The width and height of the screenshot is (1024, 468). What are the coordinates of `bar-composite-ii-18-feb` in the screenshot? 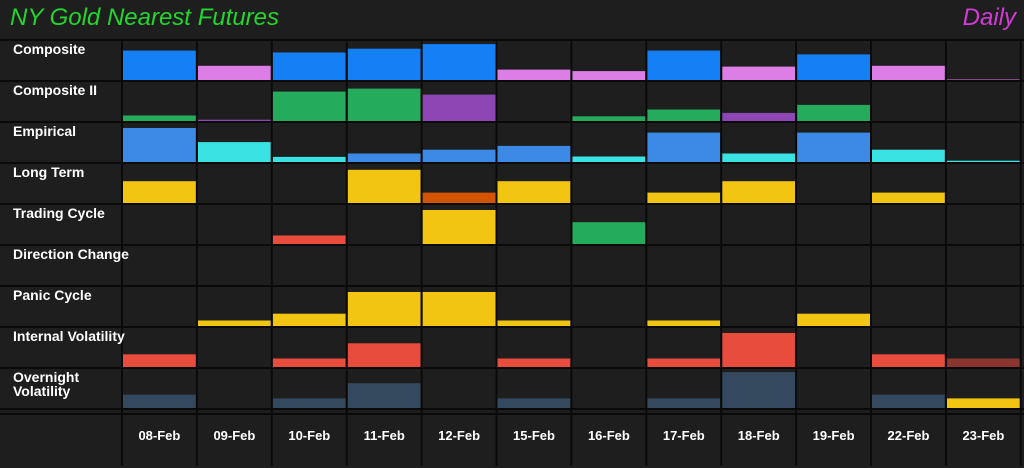 It's located at (759, 117).